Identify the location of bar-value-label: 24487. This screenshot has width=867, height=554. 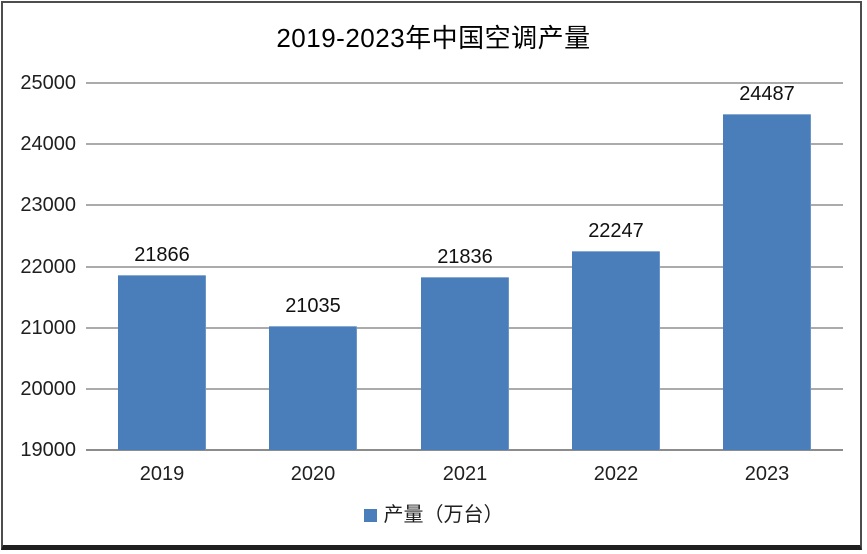
(767, 94).